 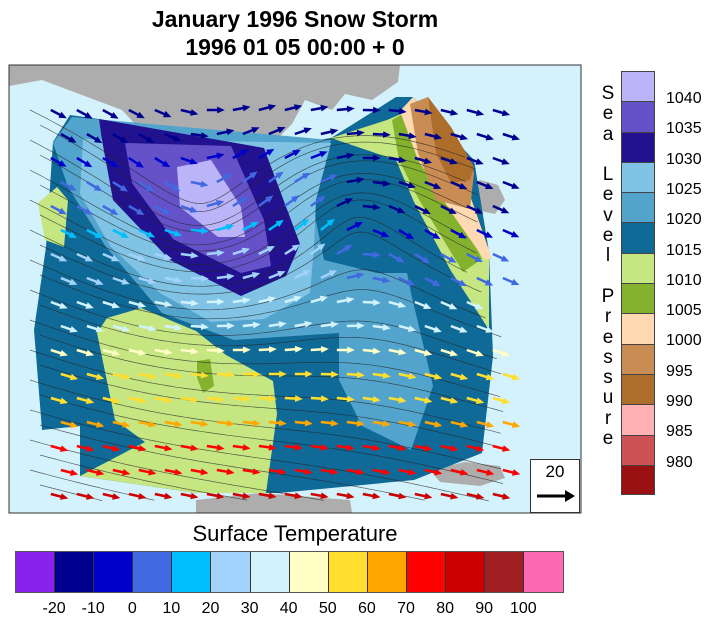 What do you see at coordinates (608, 93) in the screenshot?
I see `slp-title-letter: S` at bounding box center [608, 93].